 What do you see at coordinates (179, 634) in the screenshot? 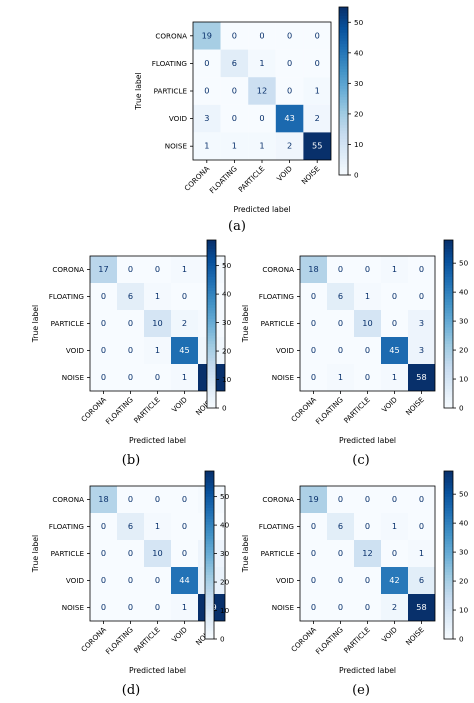
I see `x-tick-label: VOID` at bounding box center [179, 634].